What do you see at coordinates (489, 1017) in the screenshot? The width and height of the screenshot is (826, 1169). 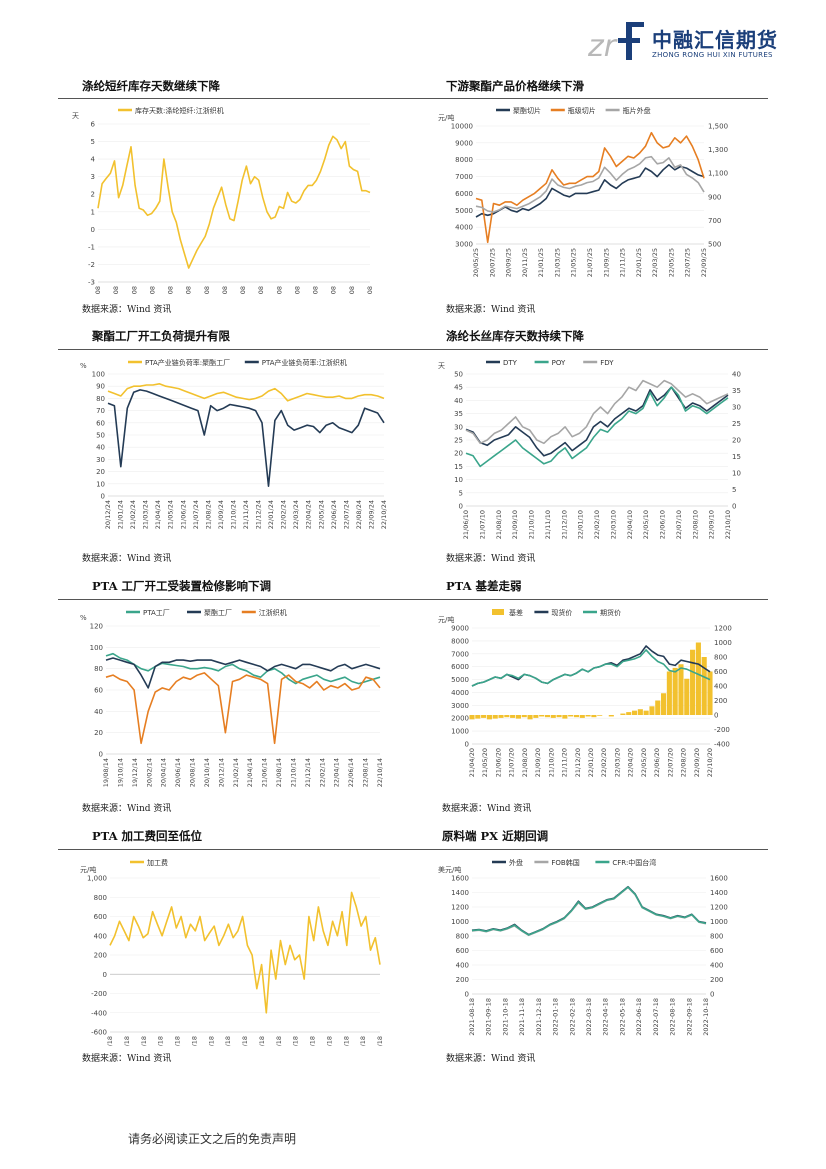 I see `x-tick-label: 2021-09-18` at bounding box center [489, 1017].